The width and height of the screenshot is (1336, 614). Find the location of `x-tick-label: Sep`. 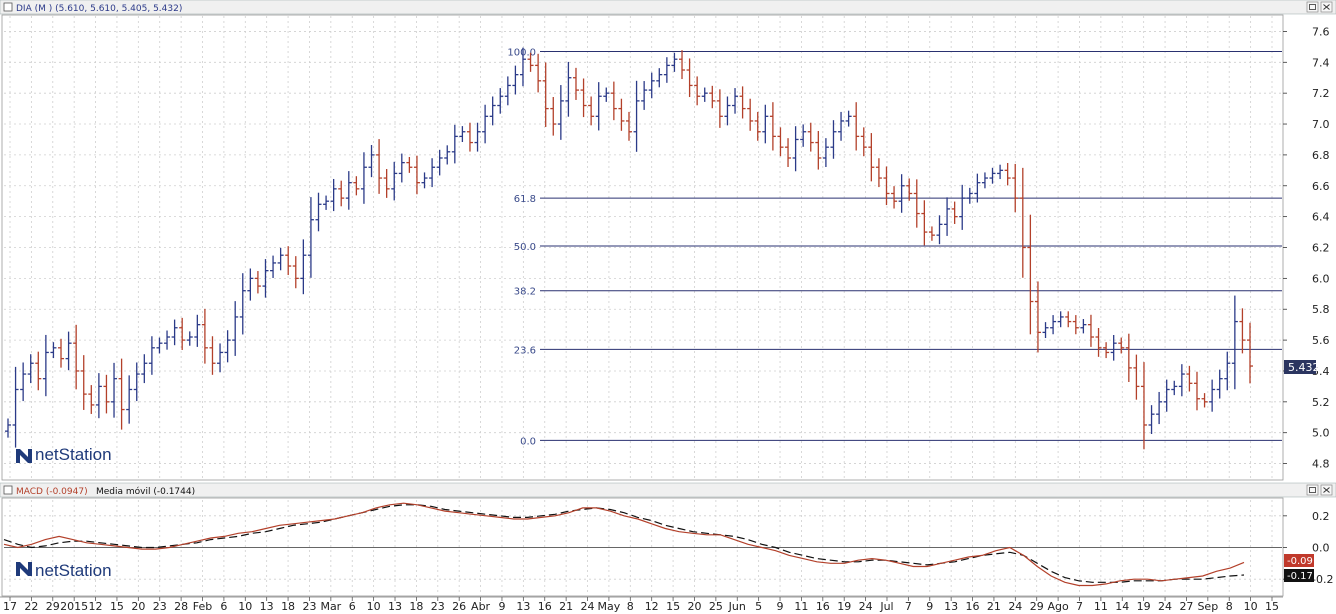

x-tick-label: Sep is located at coordinates (1207, 606).